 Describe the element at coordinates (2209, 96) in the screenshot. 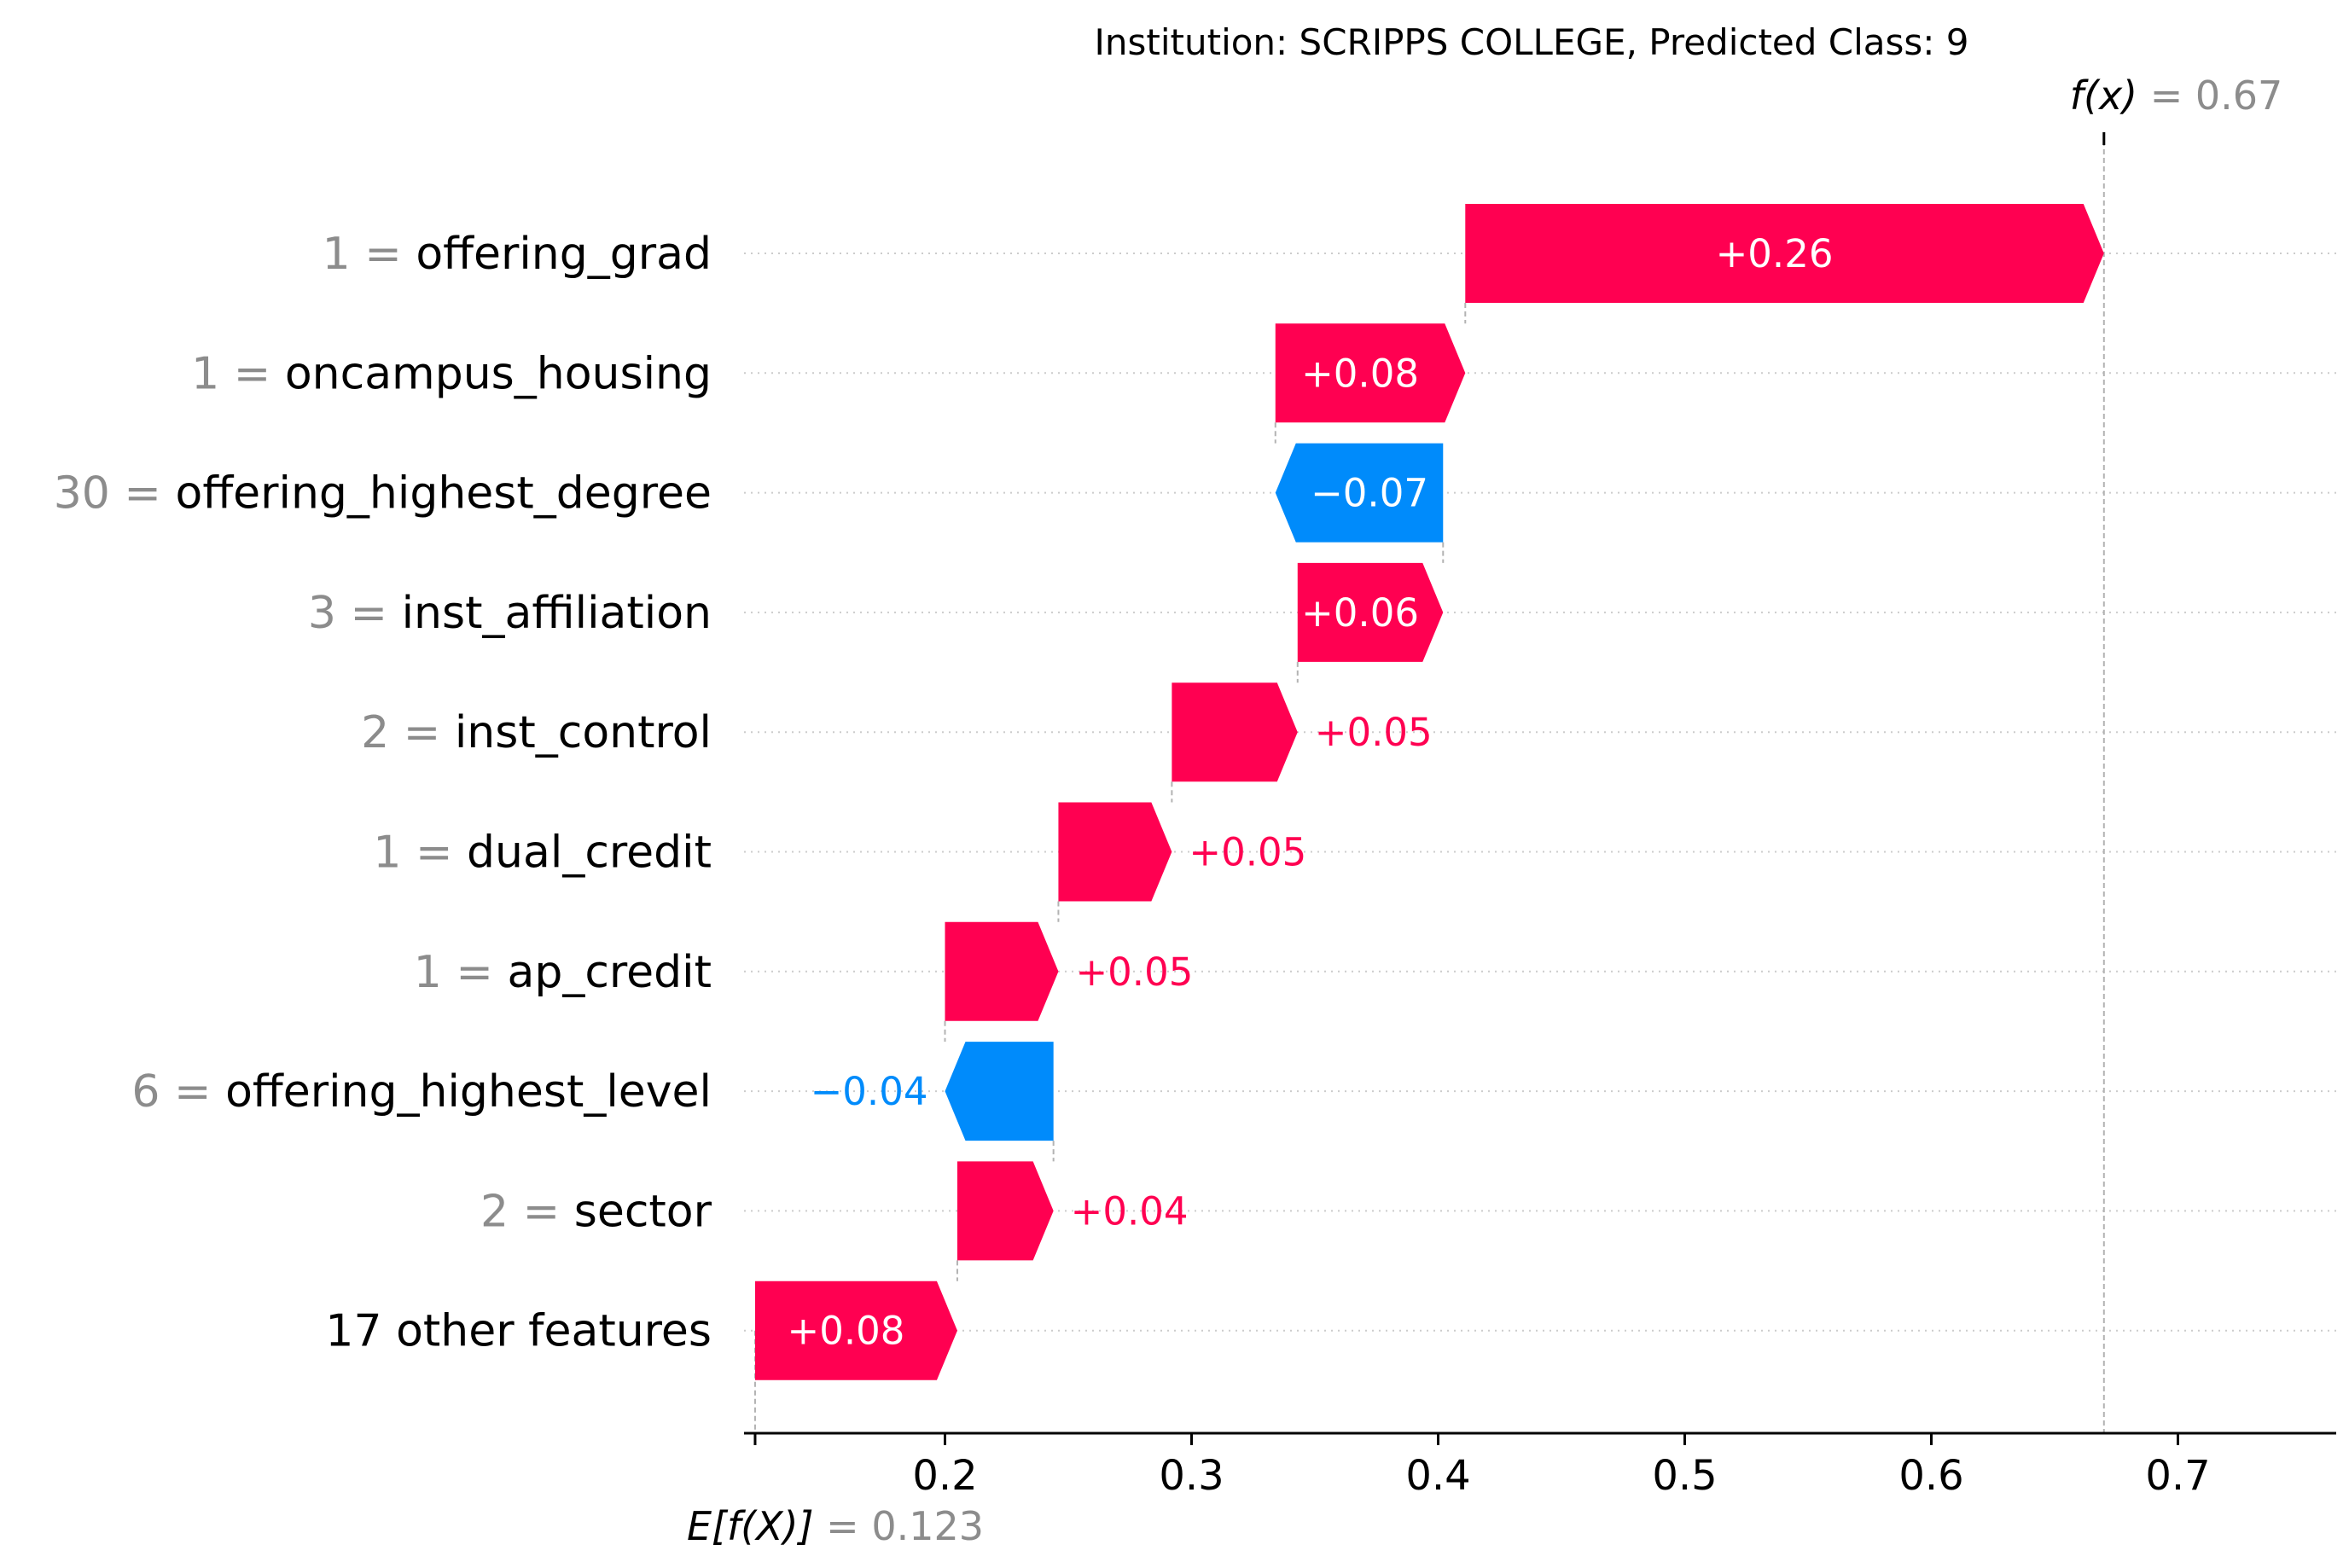

I see `output-eq: = 0.67` at that location.